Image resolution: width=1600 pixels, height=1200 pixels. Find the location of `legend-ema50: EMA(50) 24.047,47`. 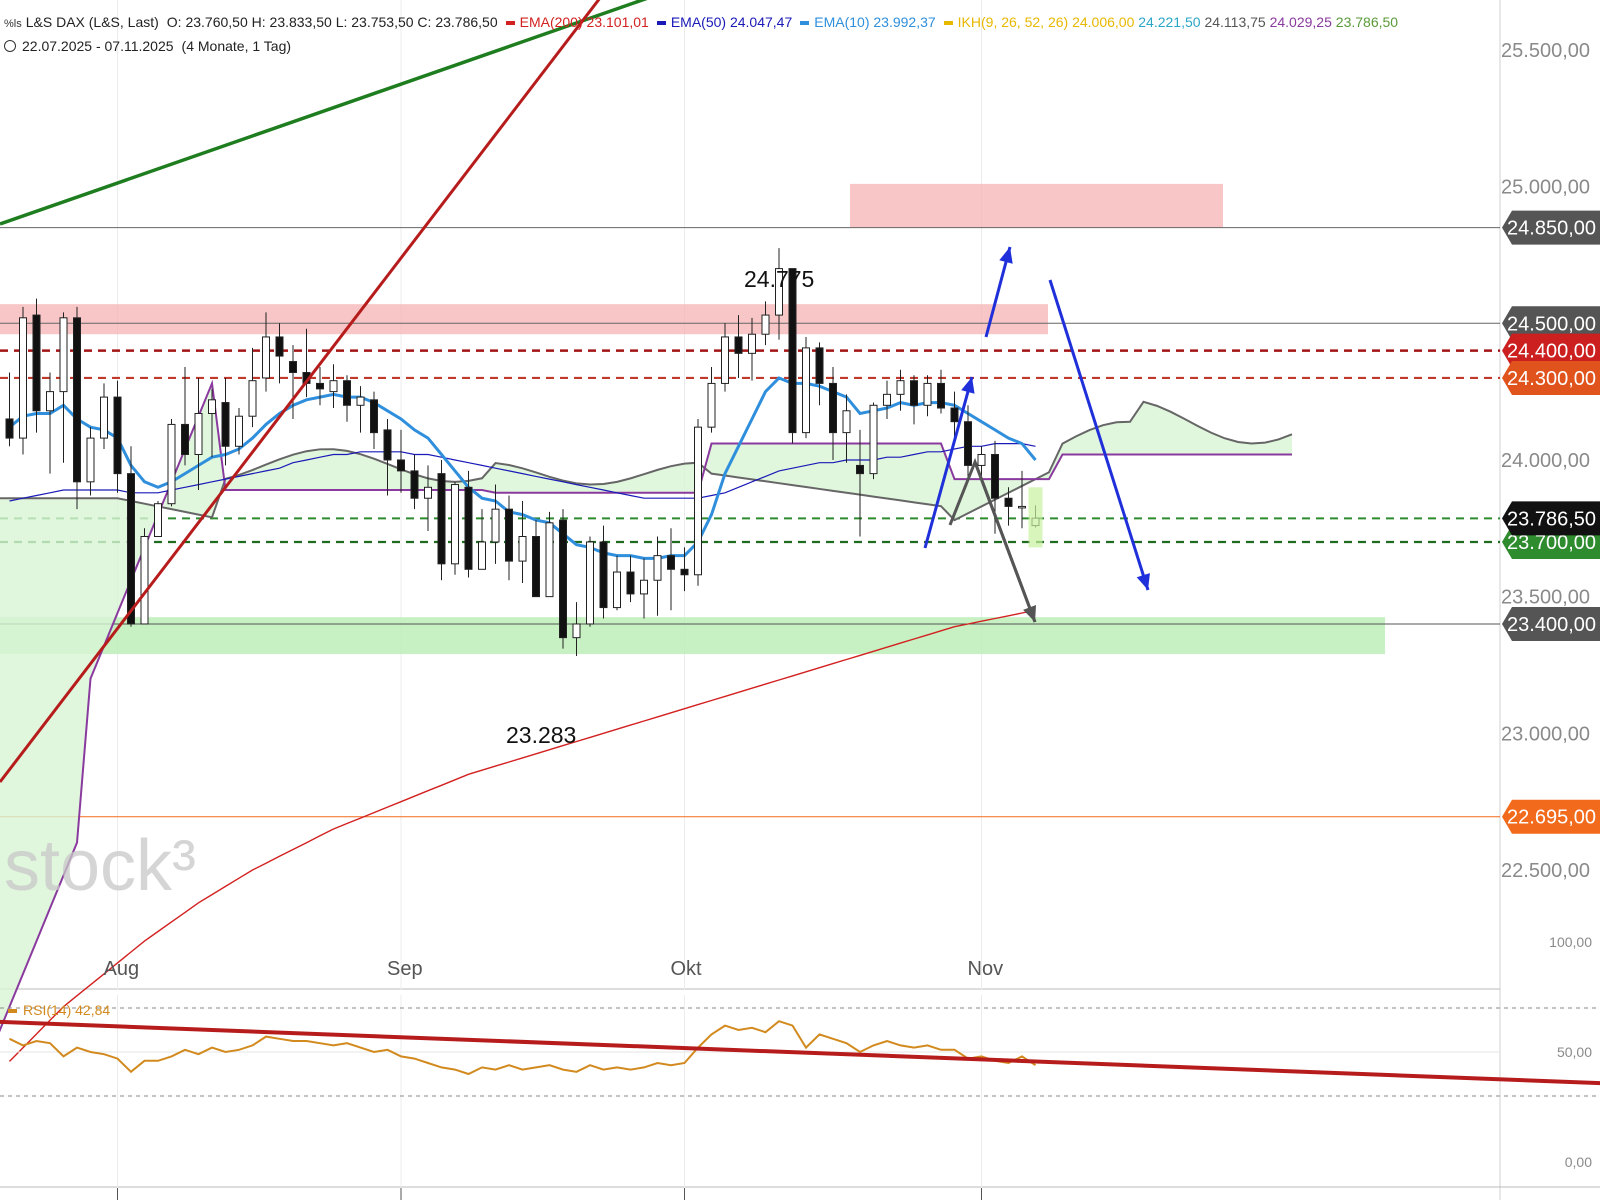

legend-ema50: EMA(50) 24.047,47 is located at coordinates (724, 22).